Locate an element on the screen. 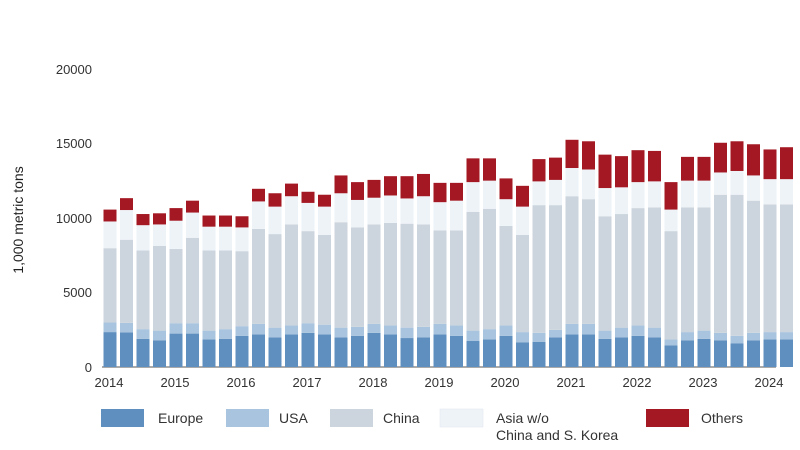 Image resolution: width=800 pixels, height=450 pixels. legend-swatch-others is located at coordinates (667, 418).